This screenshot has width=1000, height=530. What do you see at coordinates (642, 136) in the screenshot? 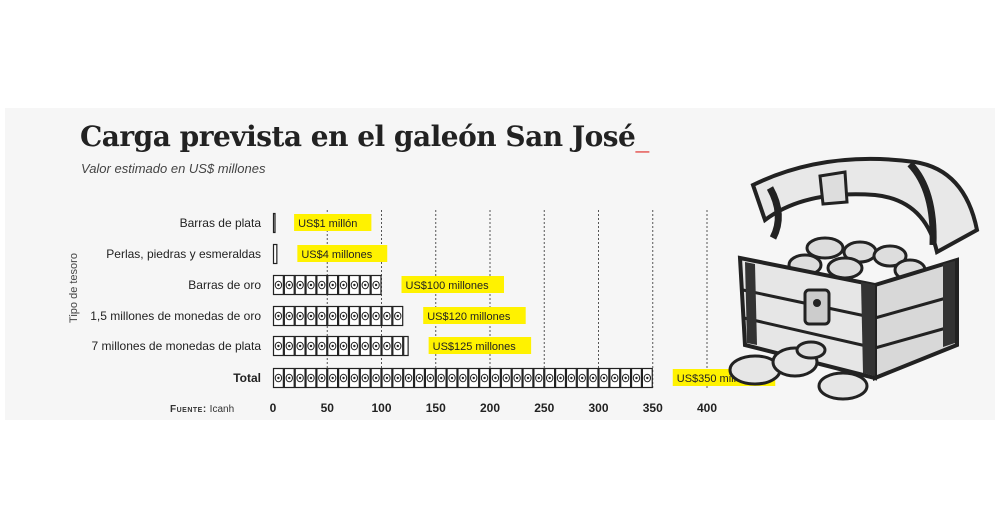
I see `title-cursor: _` at bounding box center [642, 136].